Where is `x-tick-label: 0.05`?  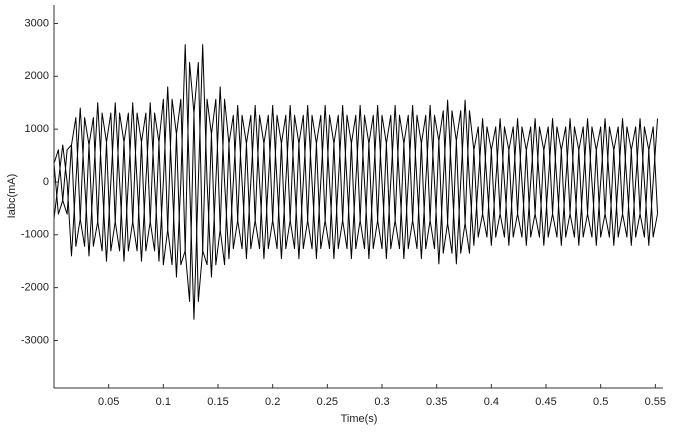 x-tick-label: 0.05 is located at coordinates (108, 402).